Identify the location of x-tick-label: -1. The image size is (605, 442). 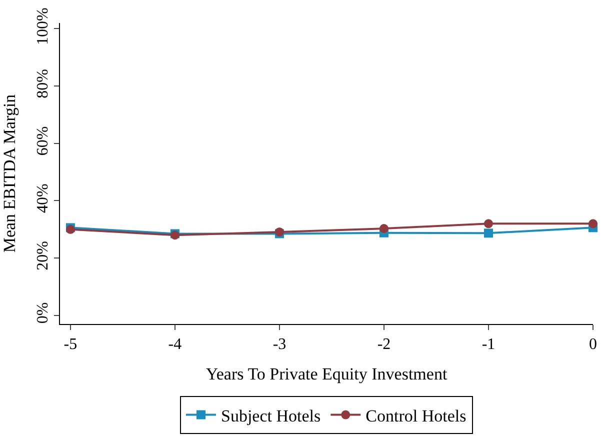
(489, 345).